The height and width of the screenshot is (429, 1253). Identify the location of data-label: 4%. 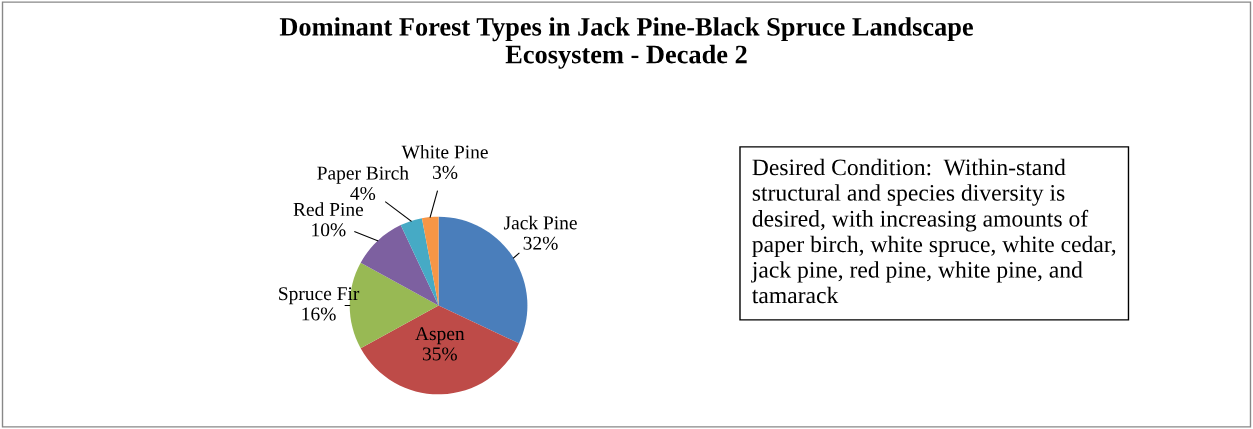
(363, 193).